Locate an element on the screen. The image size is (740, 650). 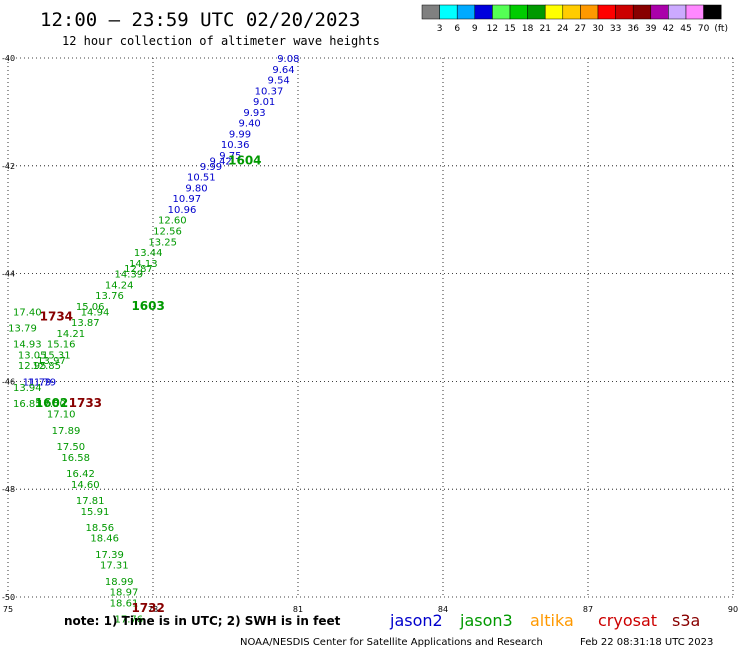
pass-time-label: 1602 is located at coordinates (51, 403).